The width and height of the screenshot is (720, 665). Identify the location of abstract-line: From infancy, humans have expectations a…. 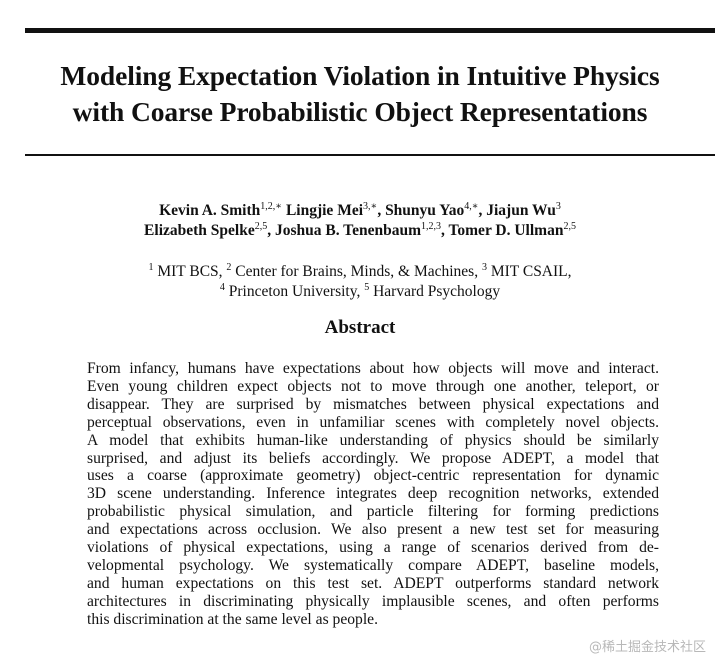
(373, 368).